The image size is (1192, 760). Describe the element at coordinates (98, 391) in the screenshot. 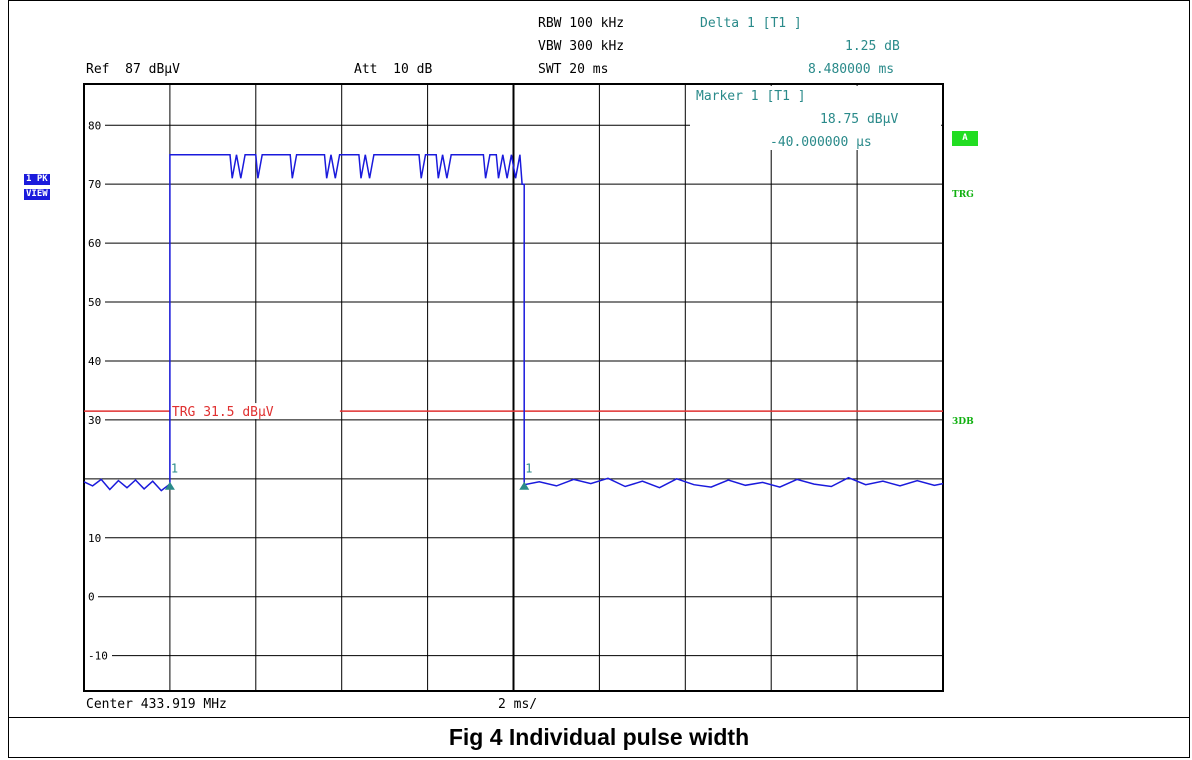

I see `y-tick-labels: 80 70 60 50 40 30 10 0 -10` at that location.